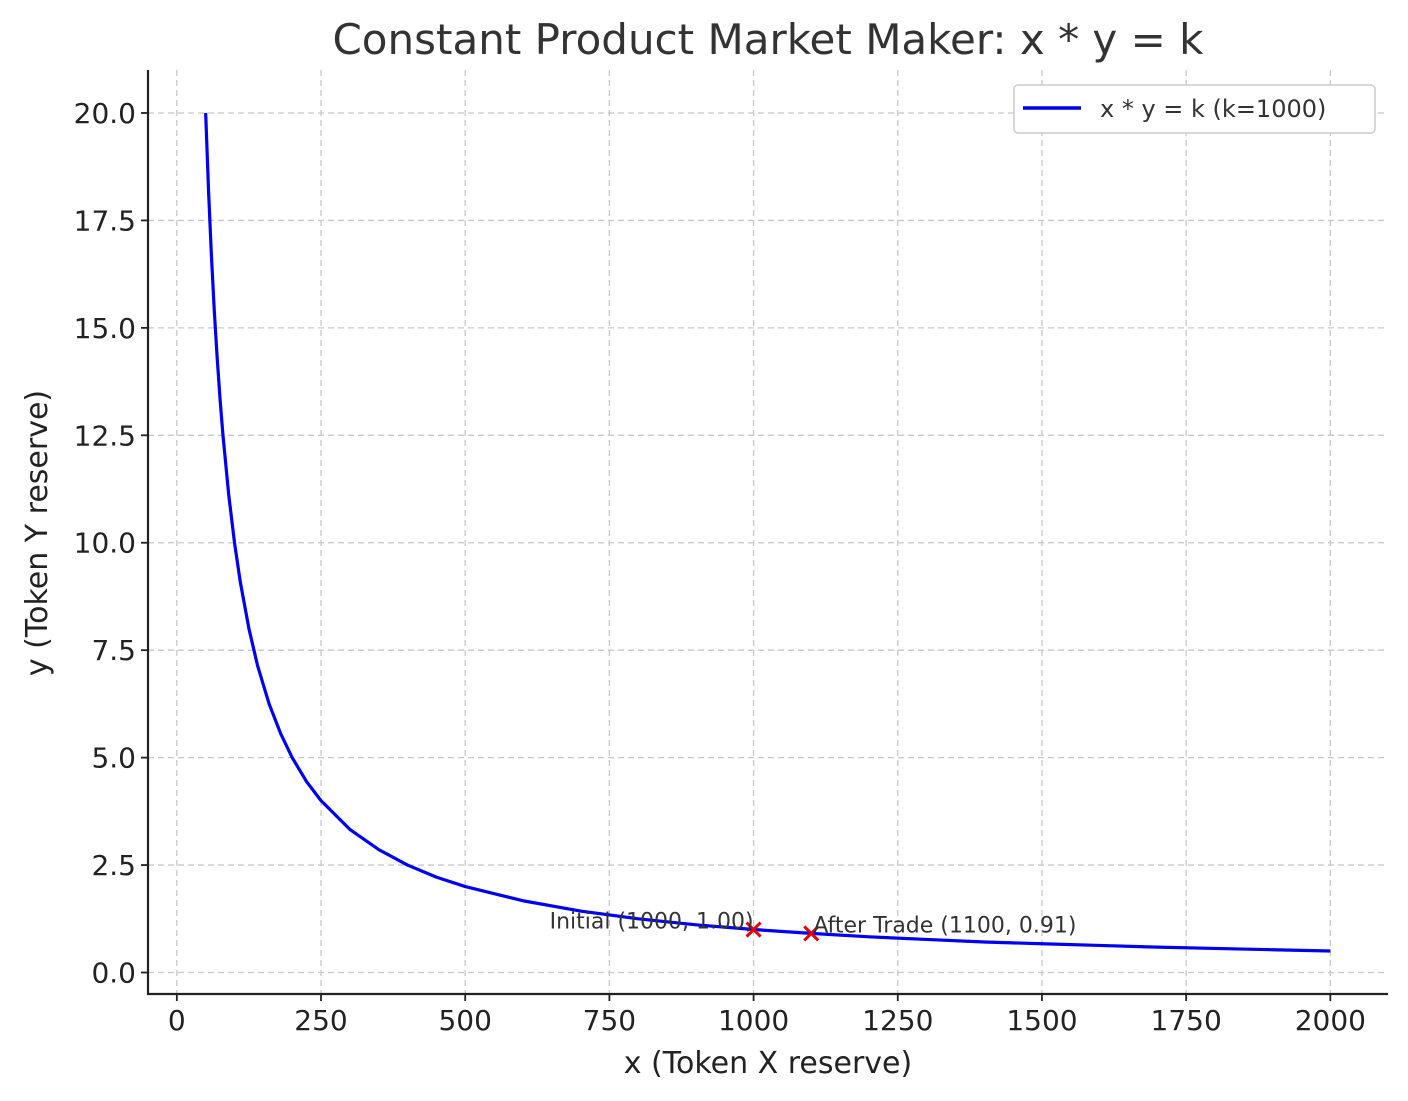 Image resolution: width=1408 pixels, height=1101 pixels. What do you see at coordinates (1186, 1020) in the screenshot?
I see `x-tick-label: 1750` at bounding box center [1186, 1020].